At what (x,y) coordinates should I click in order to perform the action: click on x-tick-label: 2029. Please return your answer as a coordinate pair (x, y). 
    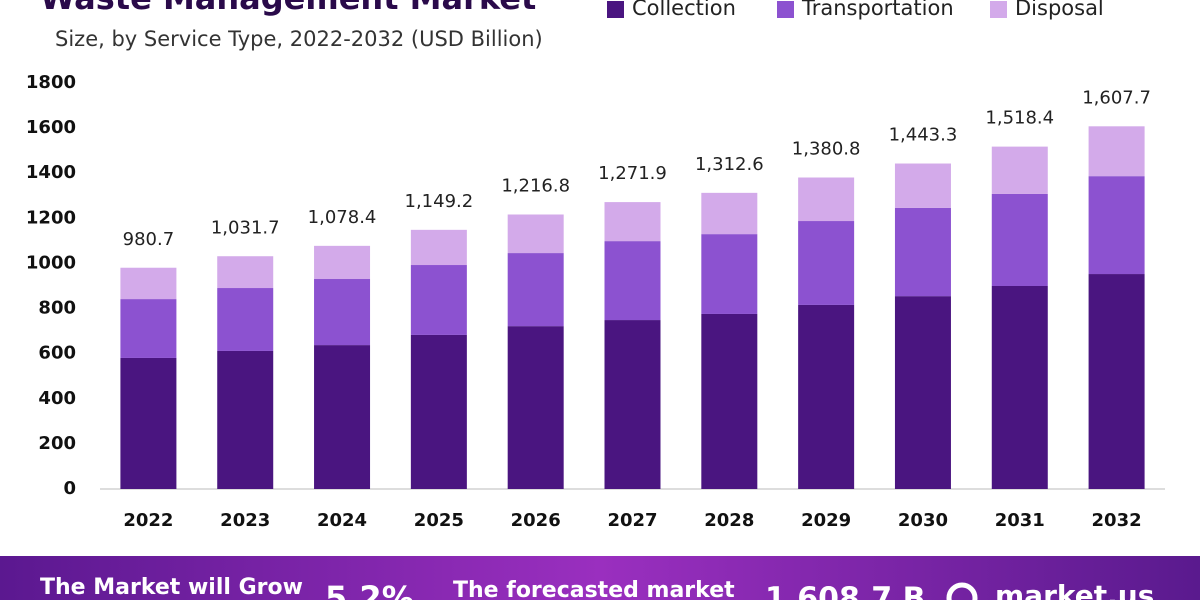
    Looking at the image, I should click on (826, 520).